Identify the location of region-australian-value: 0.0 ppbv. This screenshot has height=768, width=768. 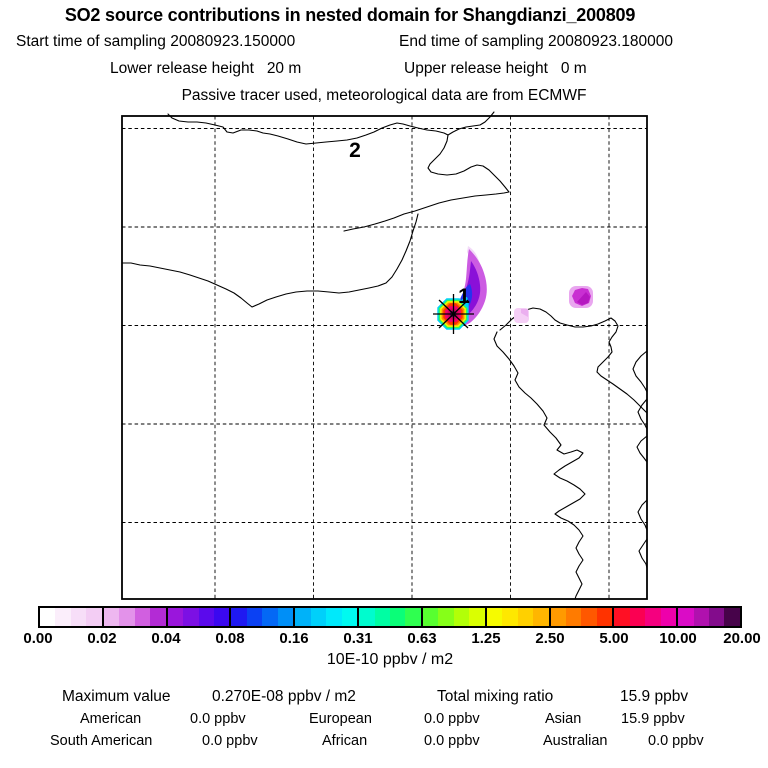
(676, 741).